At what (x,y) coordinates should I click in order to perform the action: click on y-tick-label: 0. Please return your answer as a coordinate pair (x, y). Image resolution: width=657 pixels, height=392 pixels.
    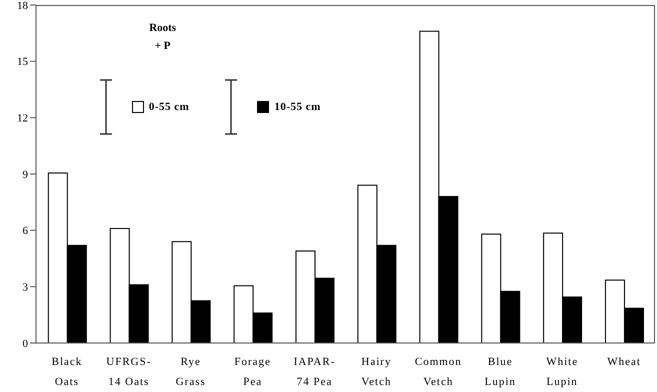
    Looking at the image, I should click on (25, 344).